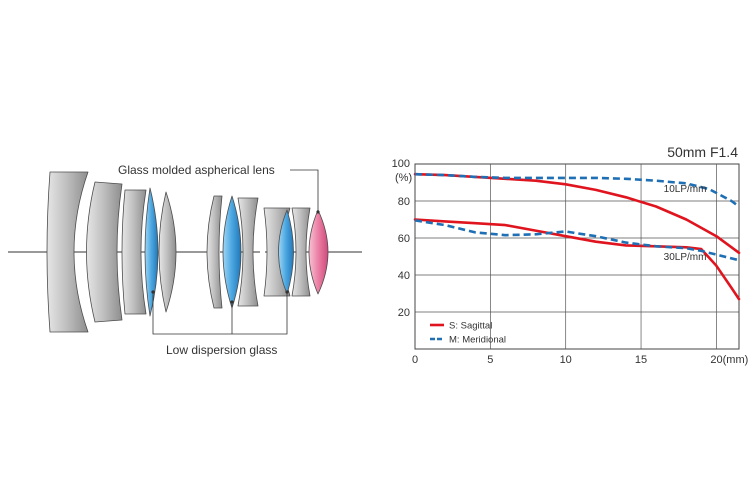 The width and height of the screenshot is (750, 500). What do you see at coordinates (221, 350) in the screenshot?
I see `low-dispersion-label: Low dispersion glass` at bounding box center [221, 350].